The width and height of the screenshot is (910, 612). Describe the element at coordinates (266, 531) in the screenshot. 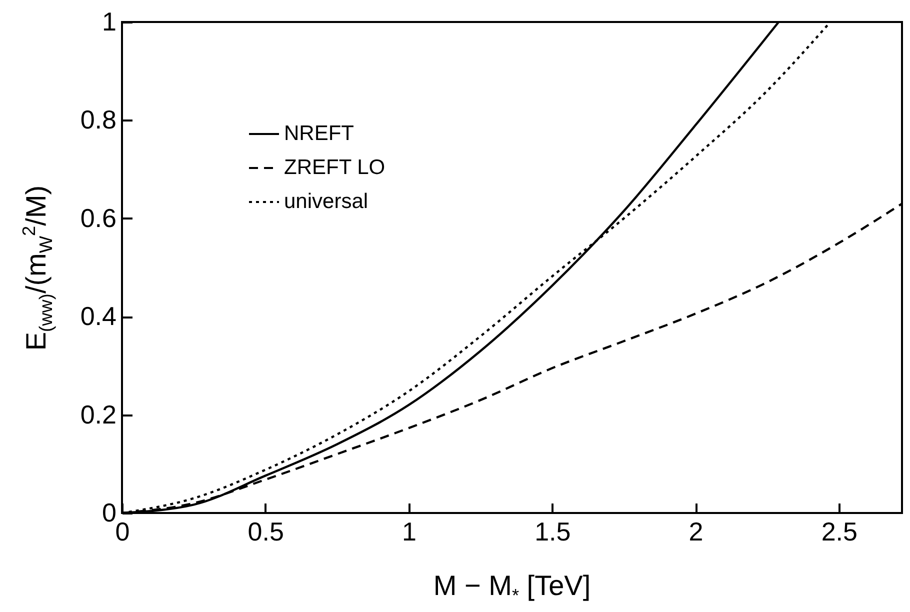

I see `x-tick-label: 0.5` at that location.